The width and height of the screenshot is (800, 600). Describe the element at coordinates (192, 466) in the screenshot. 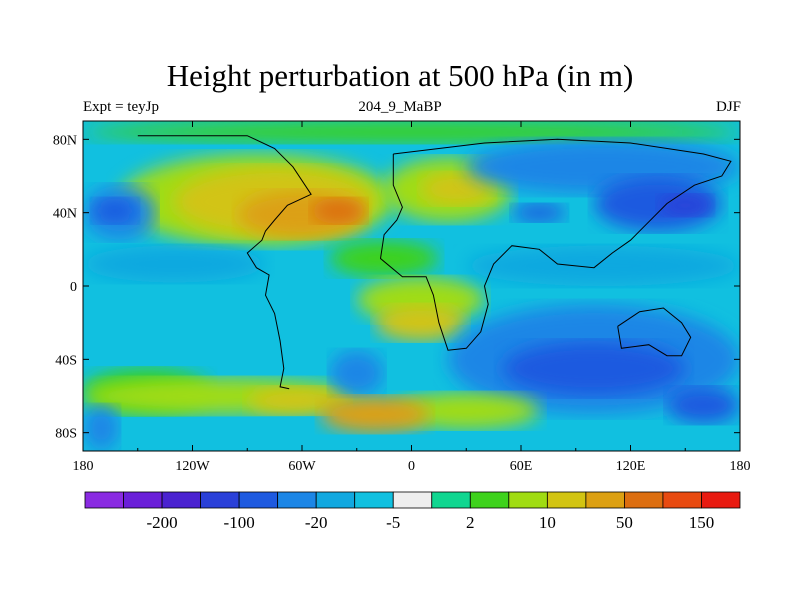

I see `x-tick-label: 120W` at that location.